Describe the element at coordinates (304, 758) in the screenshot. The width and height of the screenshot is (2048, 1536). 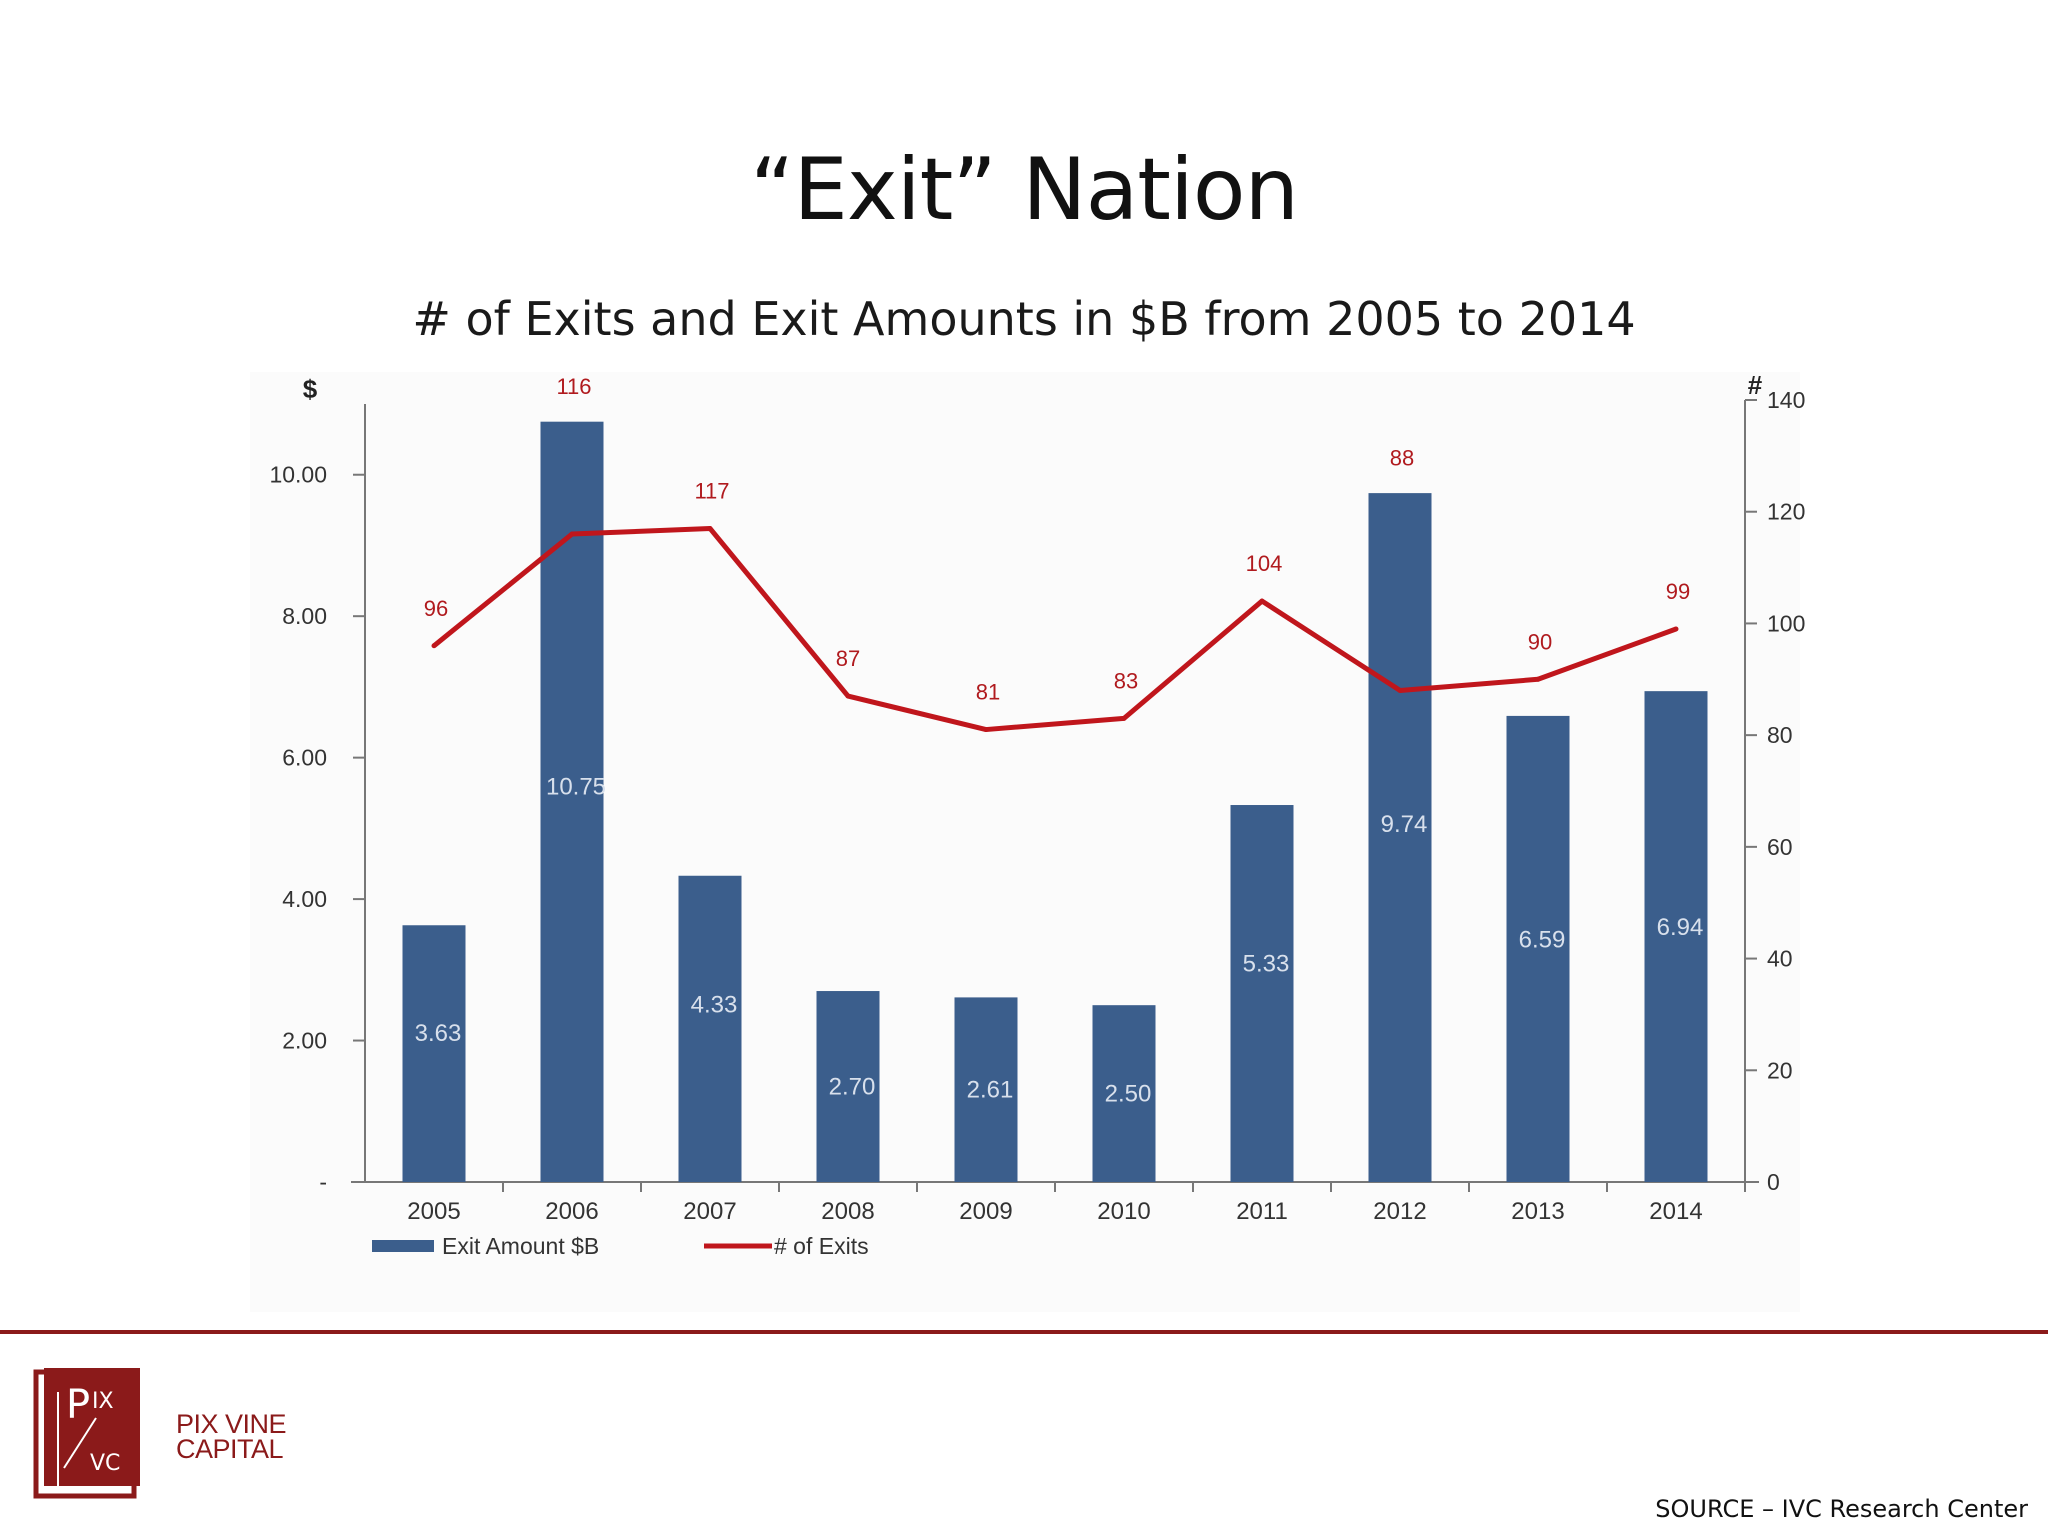
I see `left-axis-tick-label: 6.00` at that location.